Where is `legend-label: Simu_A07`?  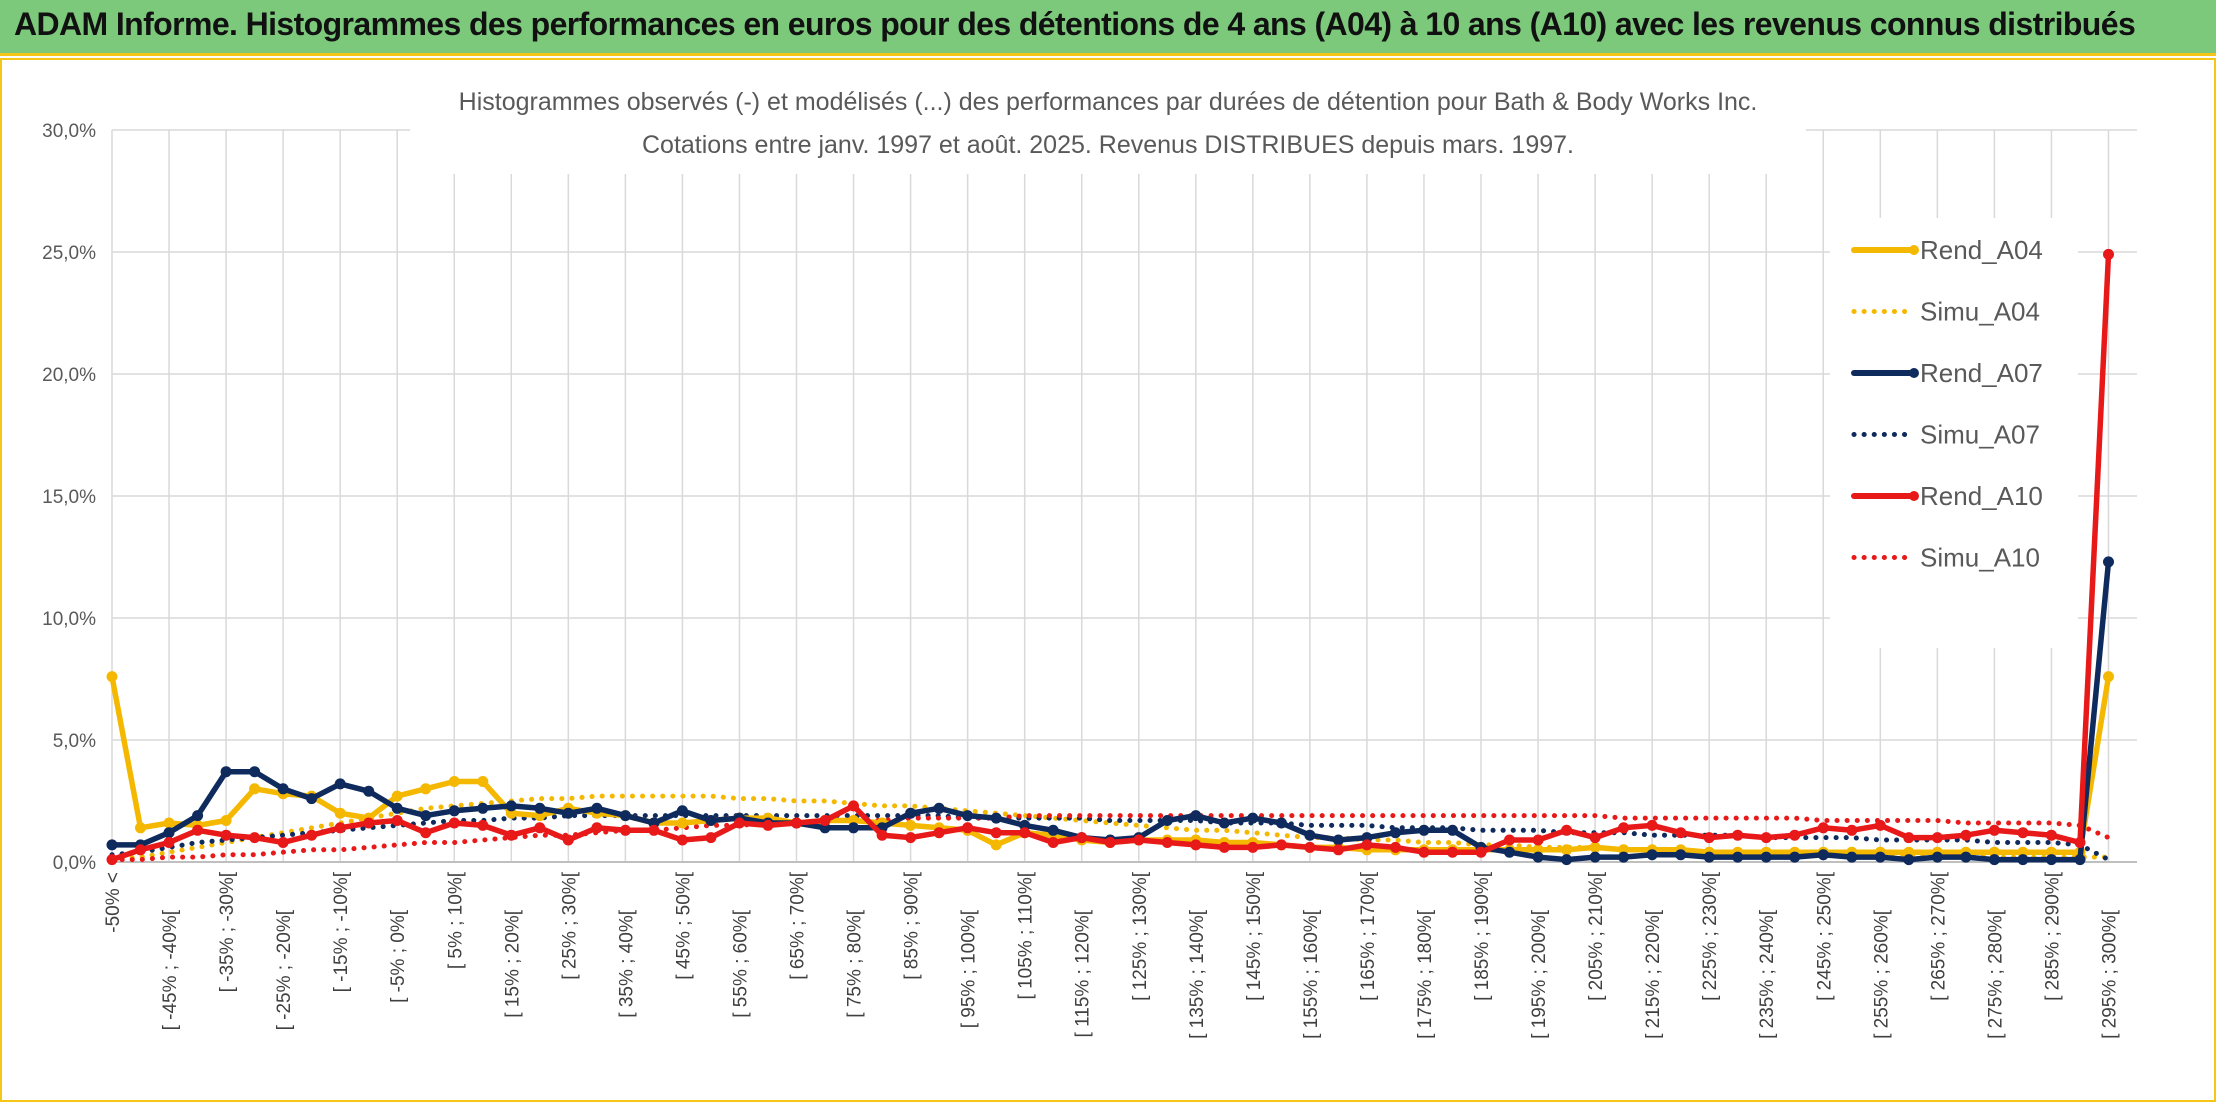
legend-label: Simu_A07 is located at coordinates (1980, 435).